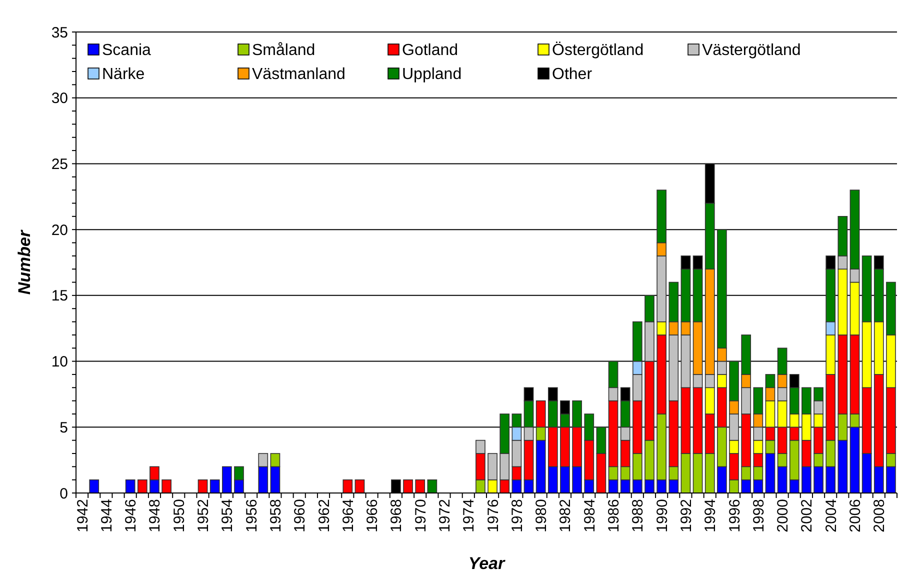 This screenshot has height=583, width=911. Describe the element at coordinates (517, 515) in the screenshot. I see `x-tick-label: 1978` at that location.